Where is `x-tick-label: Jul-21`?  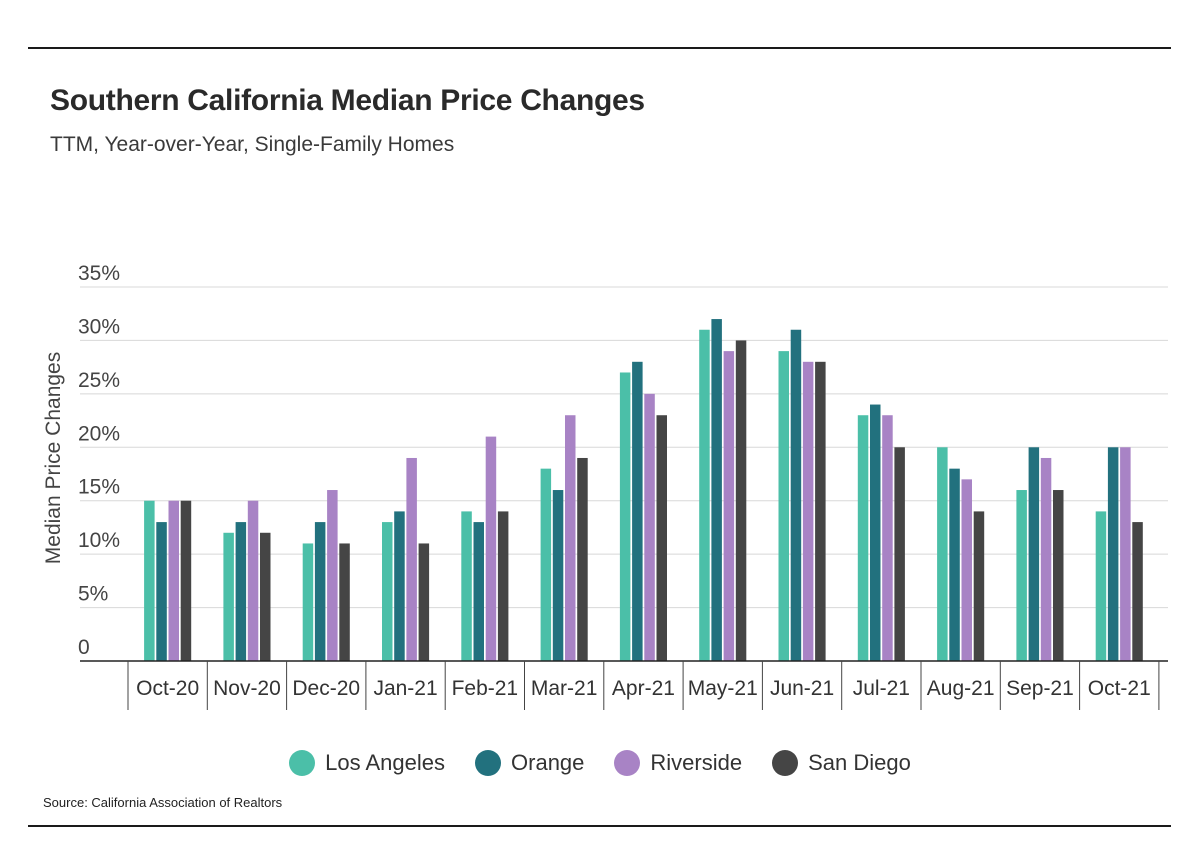 x-tick-label: Jul-21 is located at coordinates (881, 688).